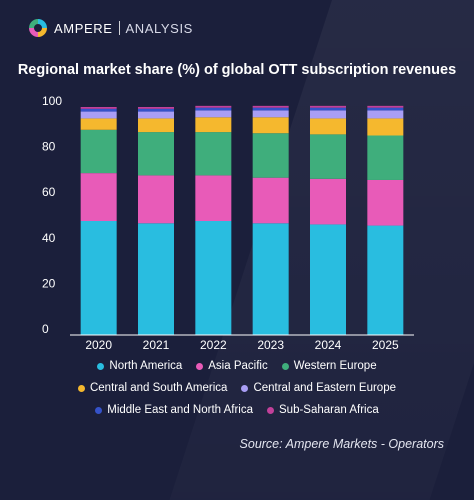 The width and height of the screenshot is (474, 500). Describe the element at coordinates (49, 192) in the screenshot. I see `y-tick-label: 60` at that location.